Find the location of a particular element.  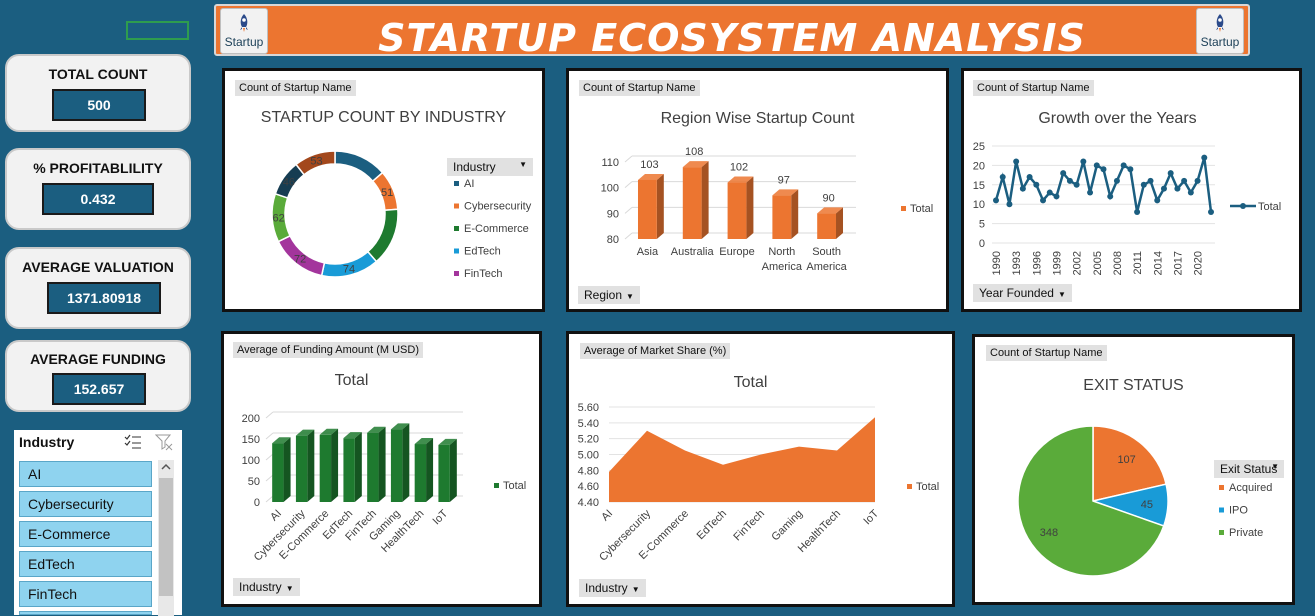

x-tick-label: Europe is located at coordinates (736, 252).